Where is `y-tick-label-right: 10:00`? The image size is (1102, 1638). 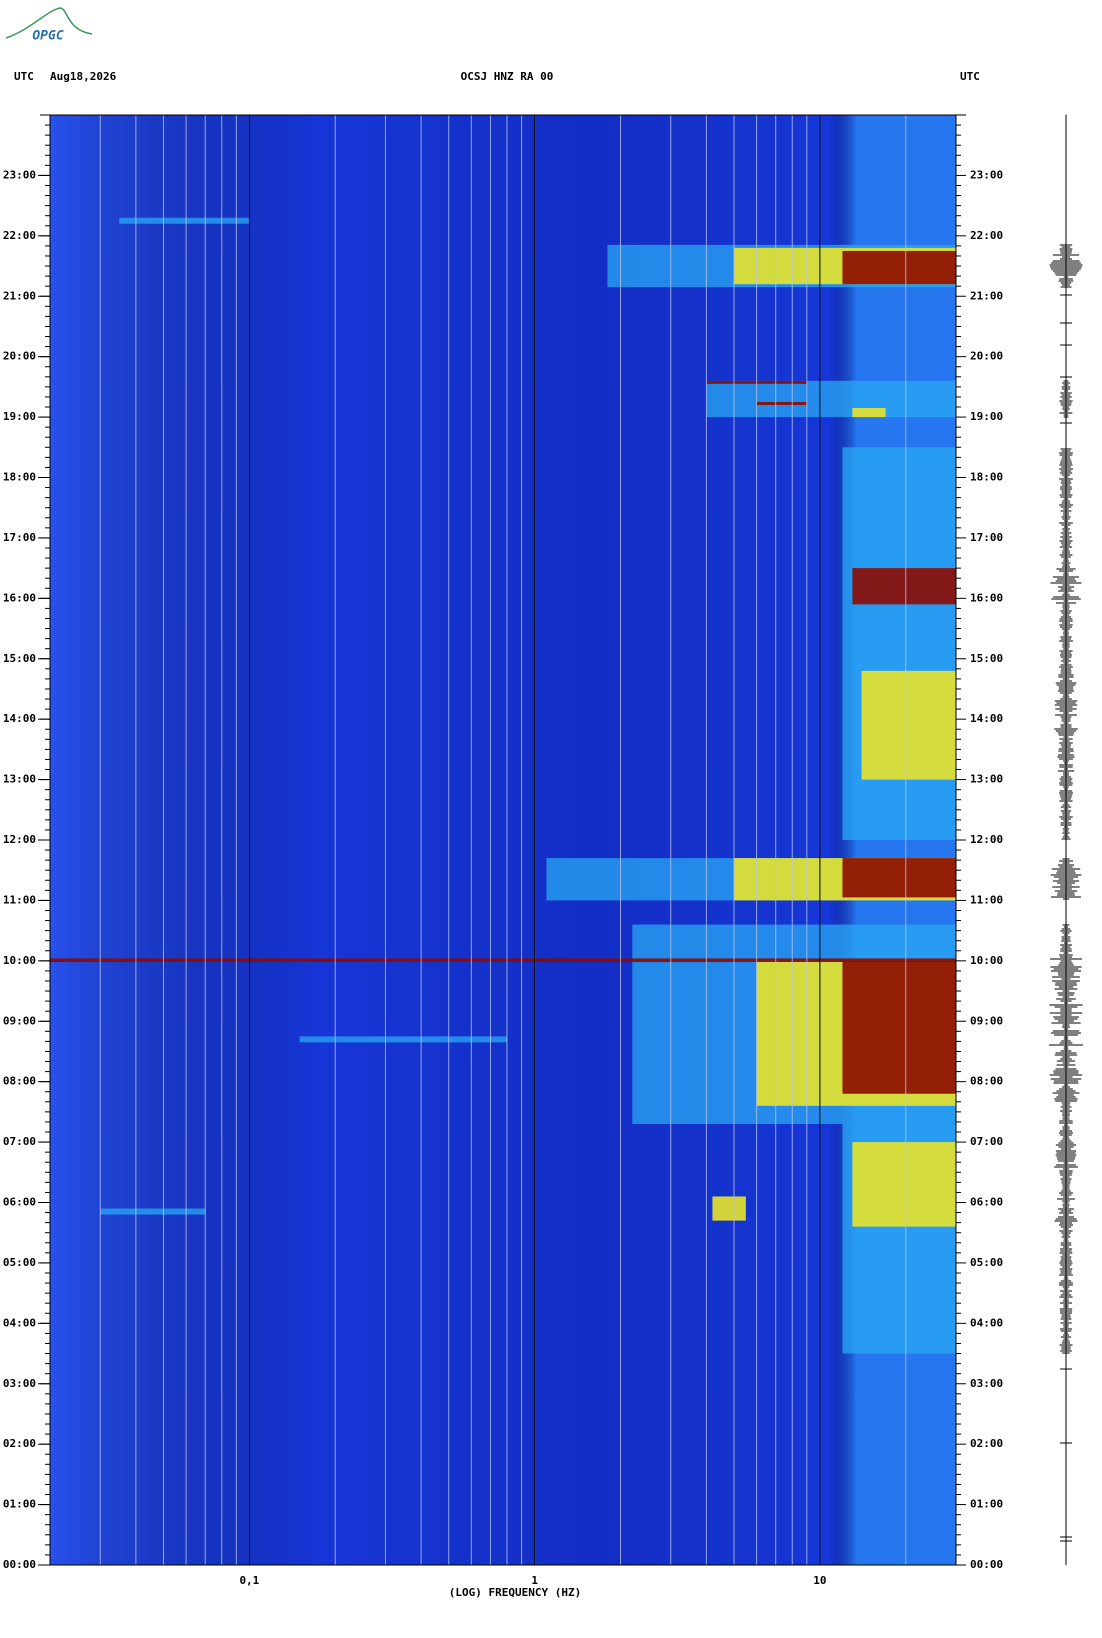
y-tick-label-right: 10:00 is located at coordinates (986, 960).